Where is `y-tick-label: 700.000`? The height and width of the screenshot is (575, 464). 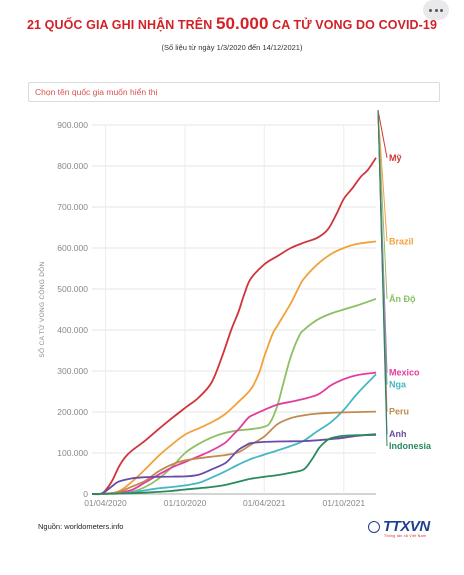
y-tick-label: 700.000 is located at coordinates (72, 207).